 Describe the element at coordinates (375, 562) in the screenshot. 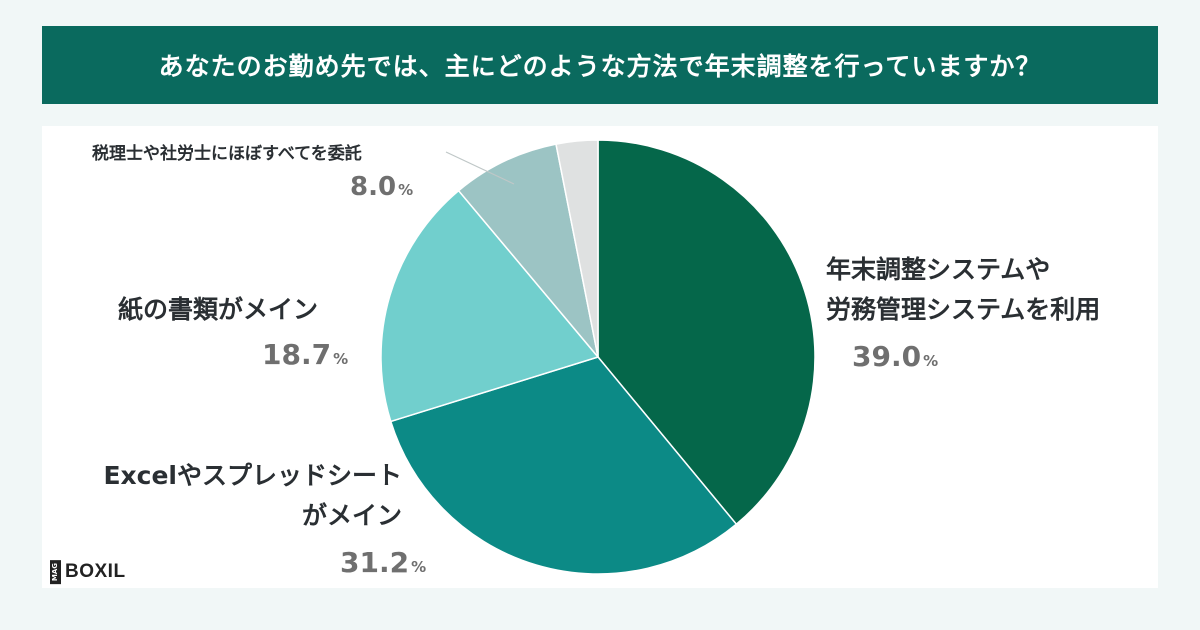

I see `value-excel-number: 31.2` at that location.